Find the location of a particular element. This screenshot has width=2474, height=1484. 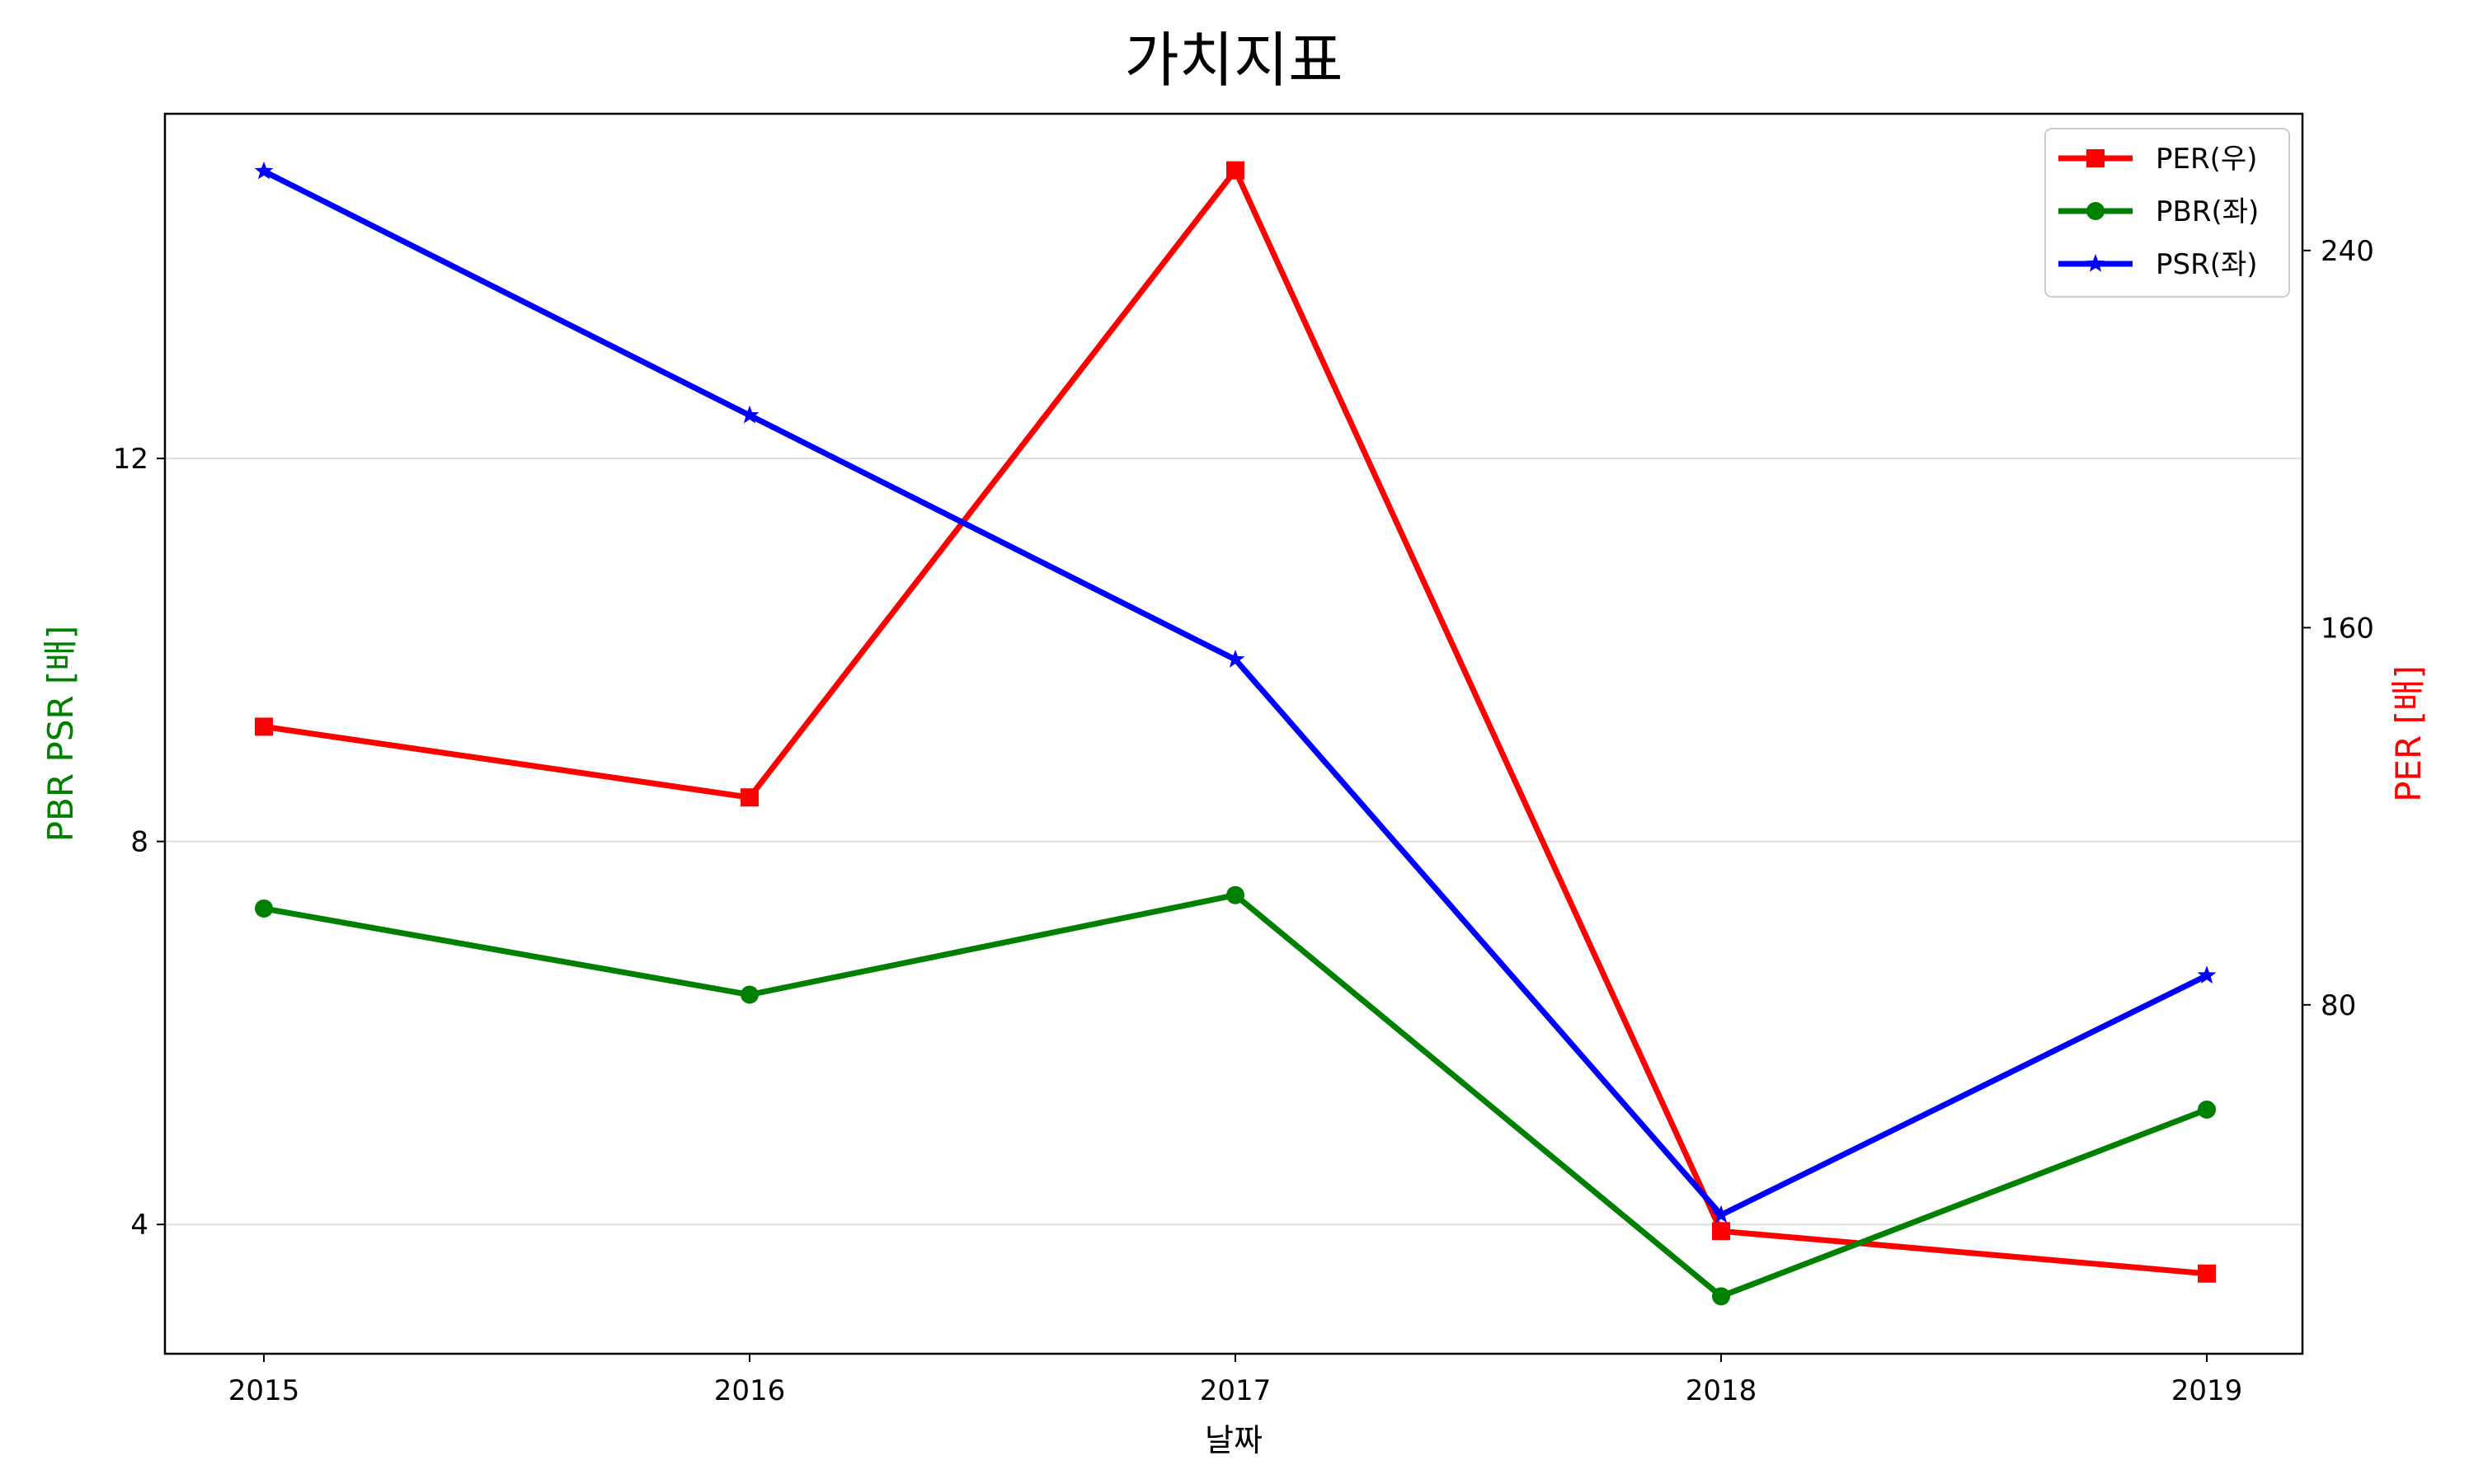

y-axis-right: 80 160 240 is located at coordinates (2338, 628).